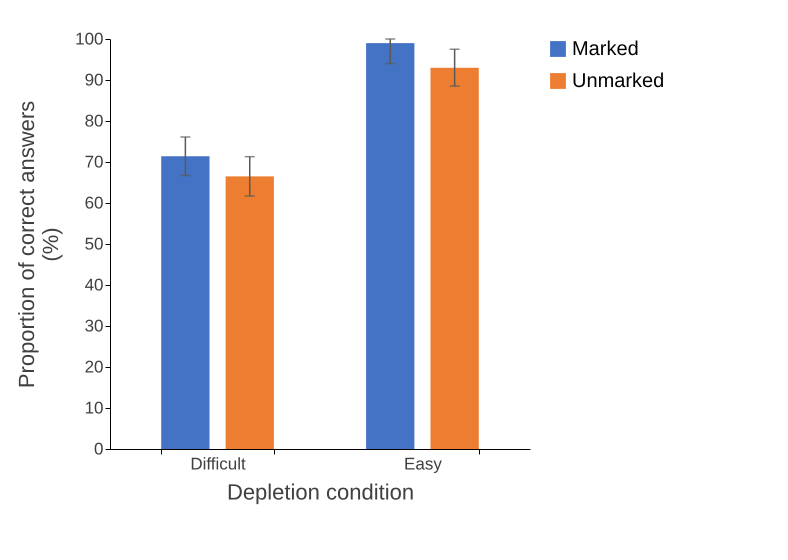 The width and height of the screenshot is (788, 560). What do you see at coordinates (94, 285) in the screenshot?
I see `y-tick-label: 40` at bounding box center [94, 285].